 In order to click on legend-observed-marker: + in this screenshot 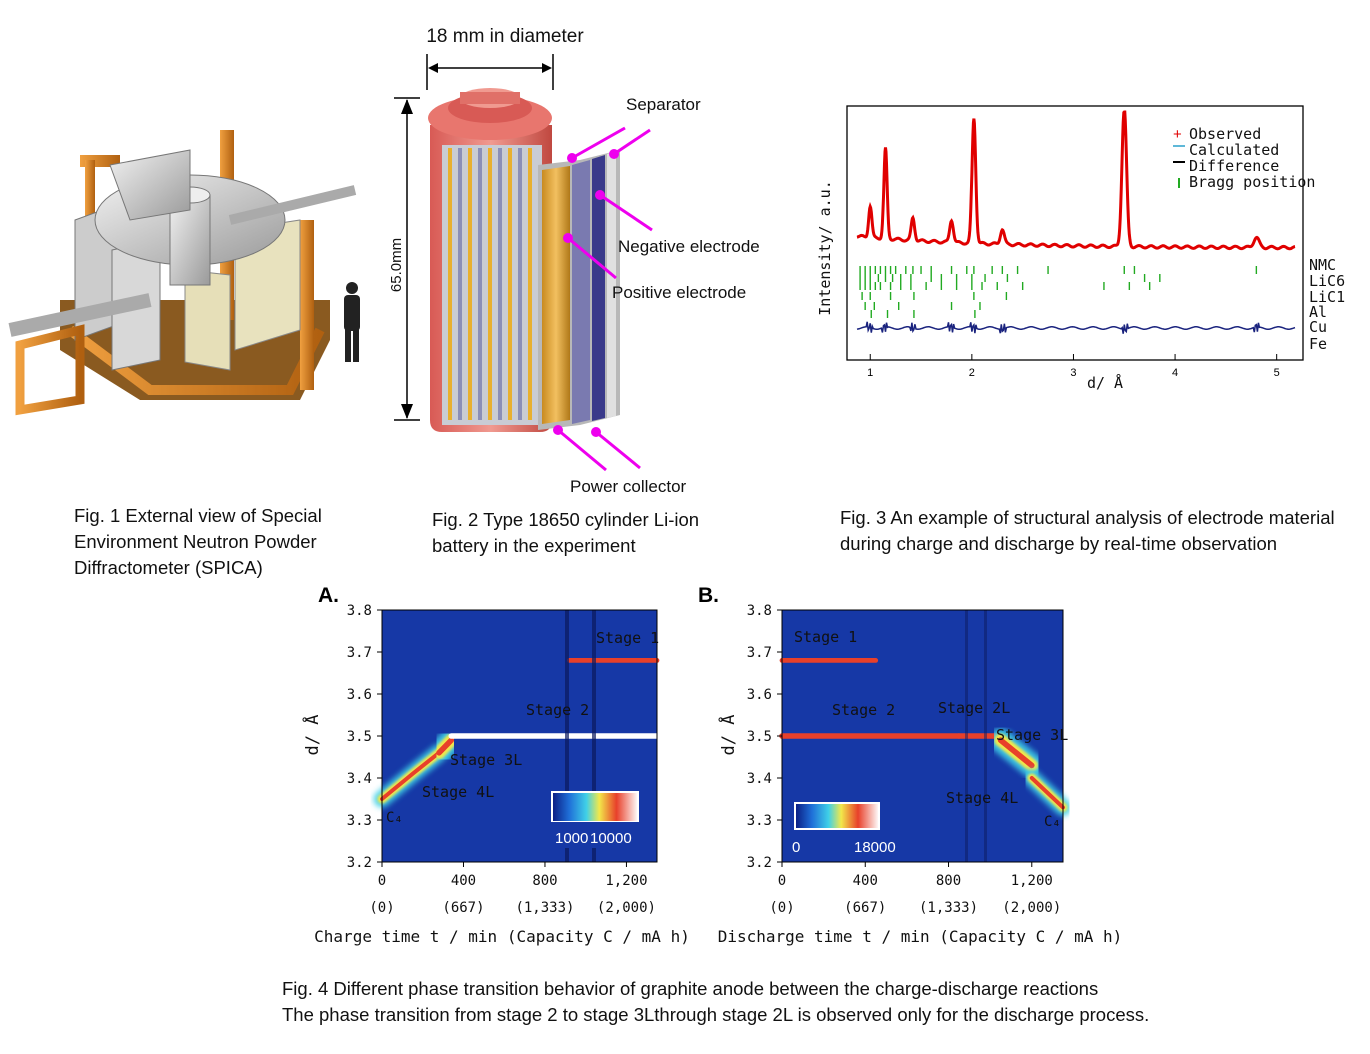, I will do `click(1177, 134)`.